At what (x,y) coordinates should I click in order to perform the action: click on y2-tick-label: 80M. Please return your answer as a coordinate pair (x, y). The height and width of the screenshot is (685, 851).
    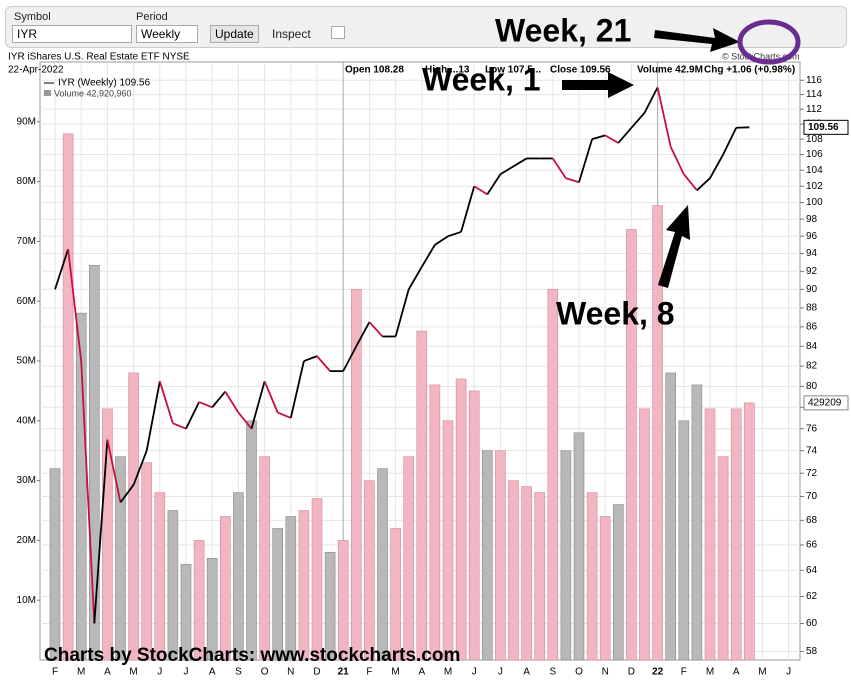
    Looking at the image, I should click on (26, 181).